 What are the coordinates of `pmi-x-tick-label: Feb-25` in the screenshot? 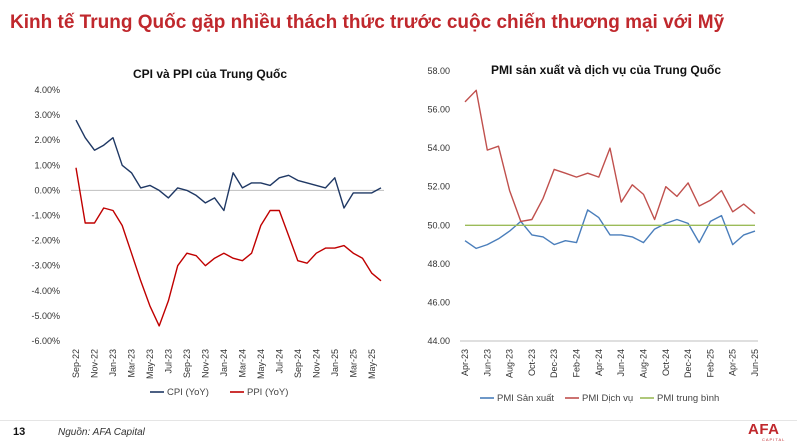 It's located at (710, 363).